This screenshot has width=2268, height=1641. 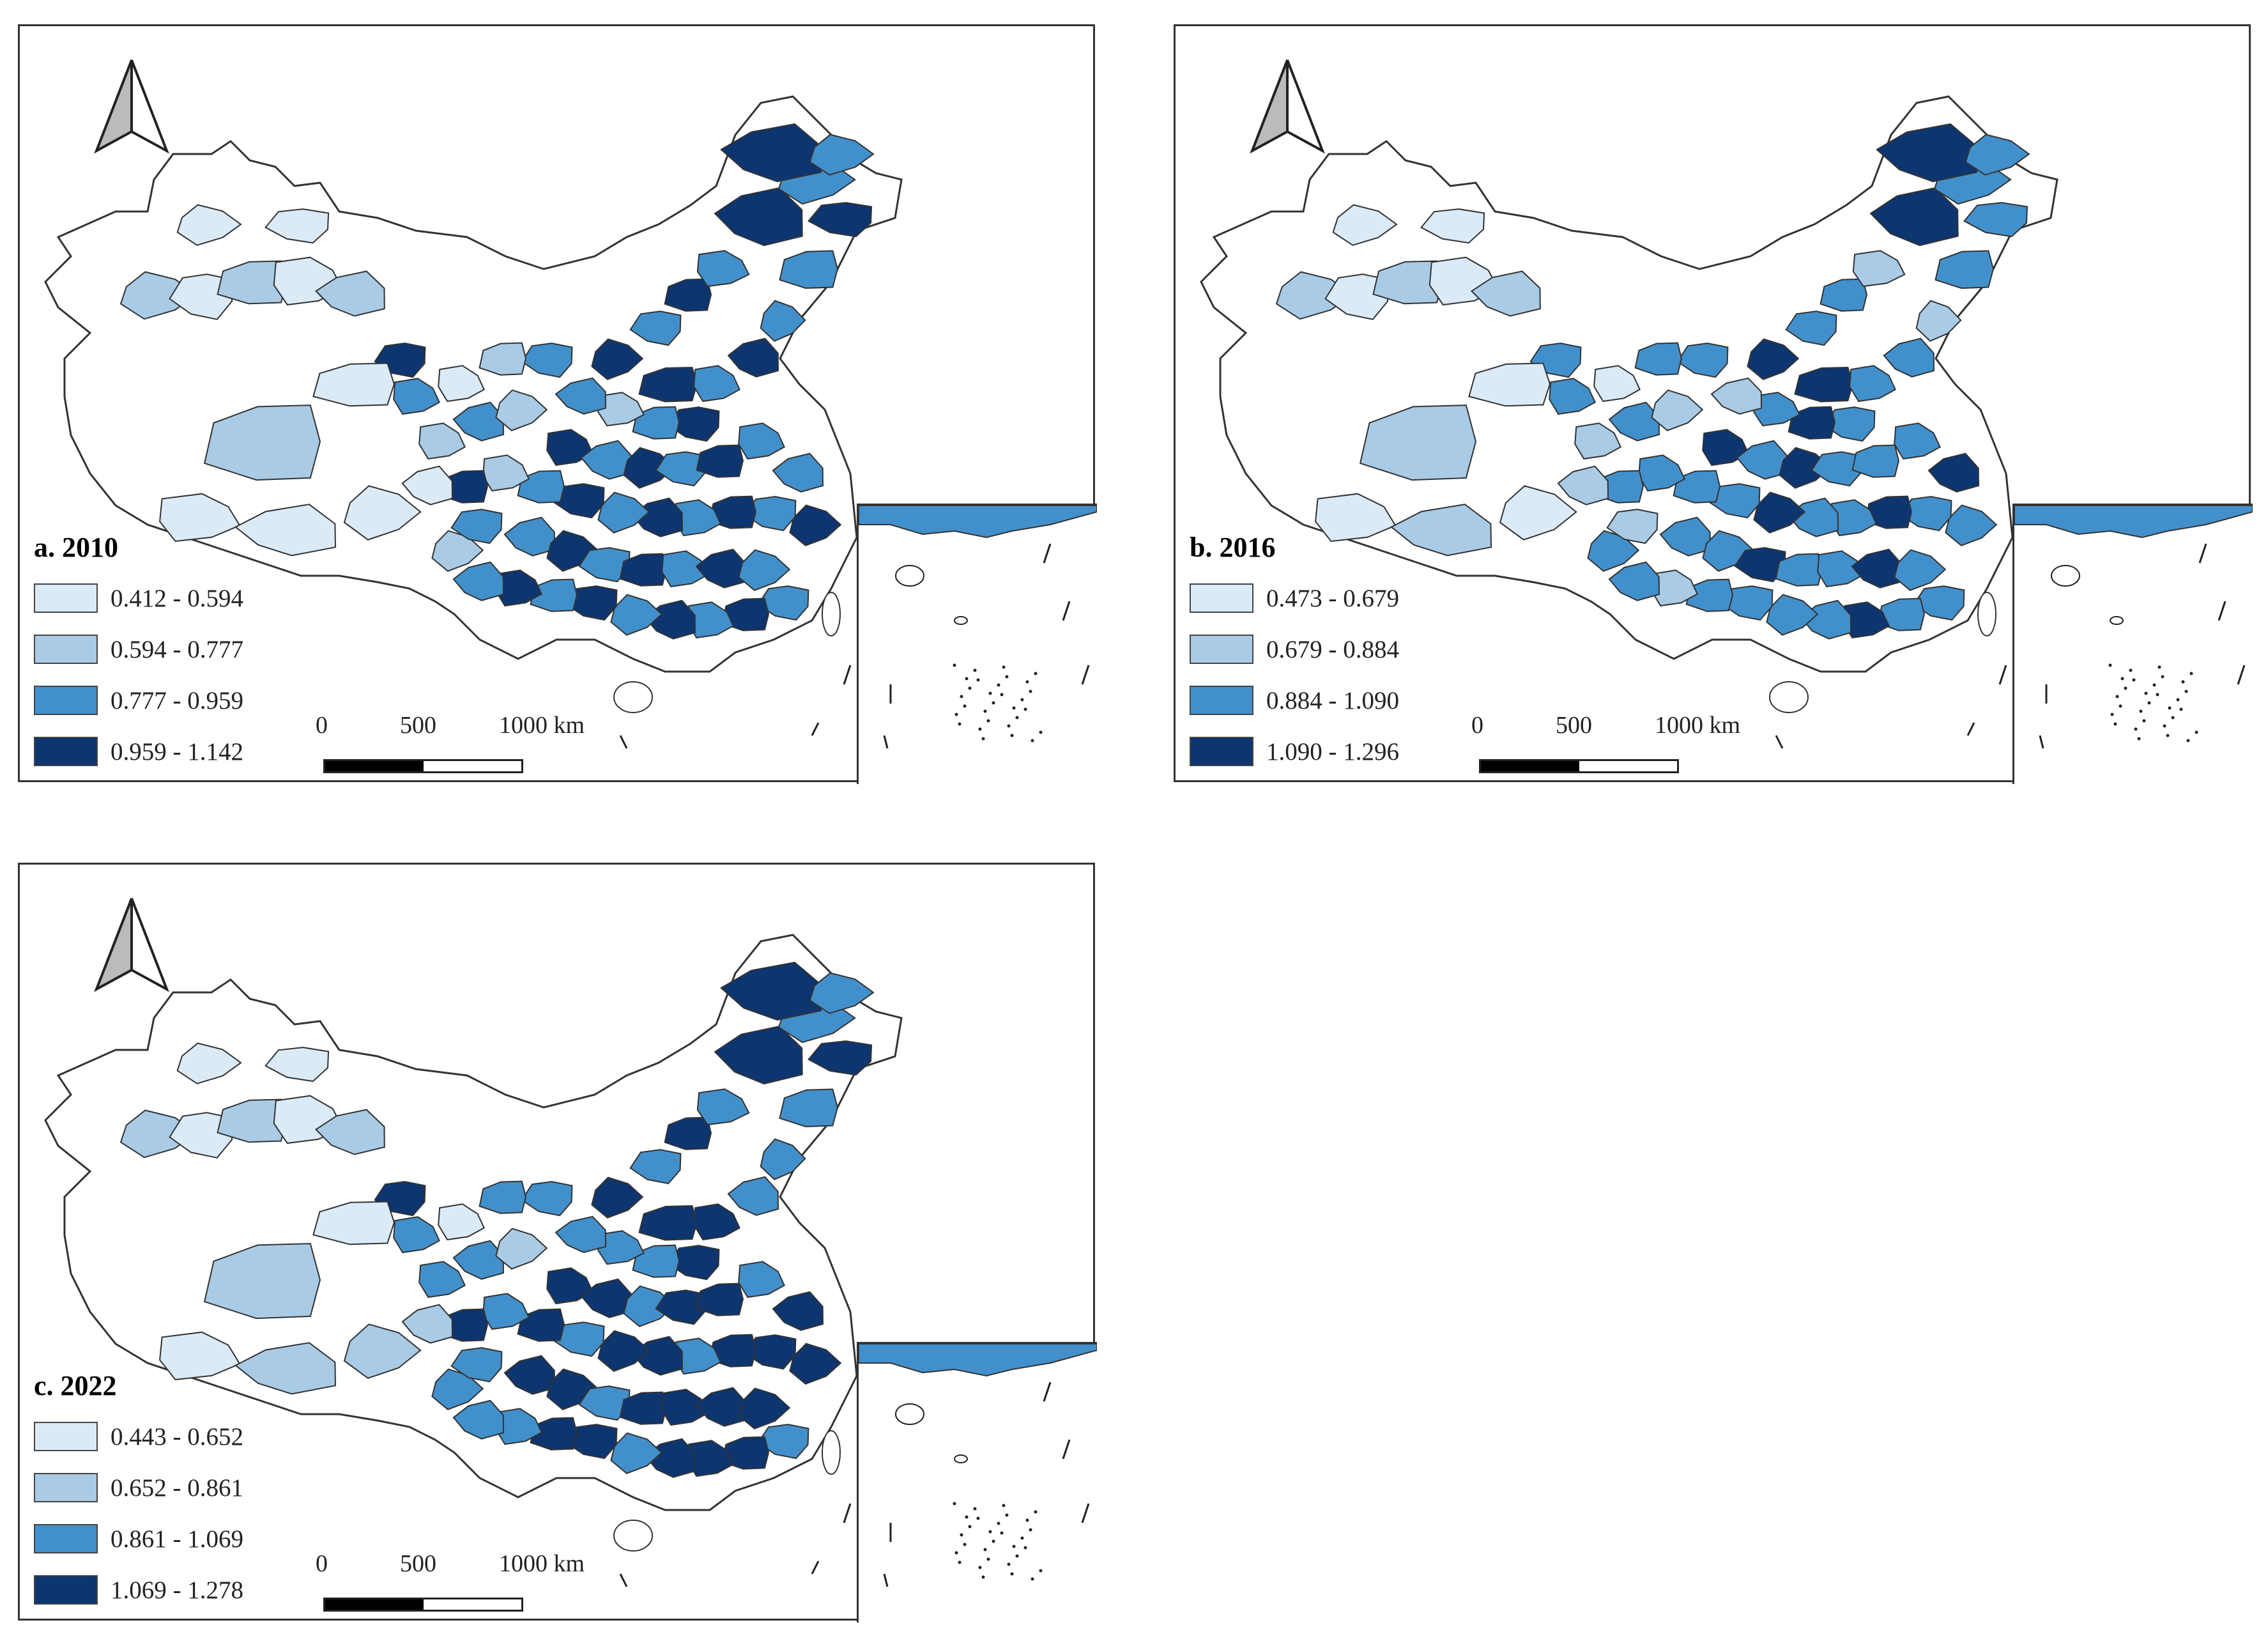 What do you see at coordinates (177, 1590) in the screenshot?
I see `legend-label: 1.069 - 1.278` at bounding box center [177, 1590].